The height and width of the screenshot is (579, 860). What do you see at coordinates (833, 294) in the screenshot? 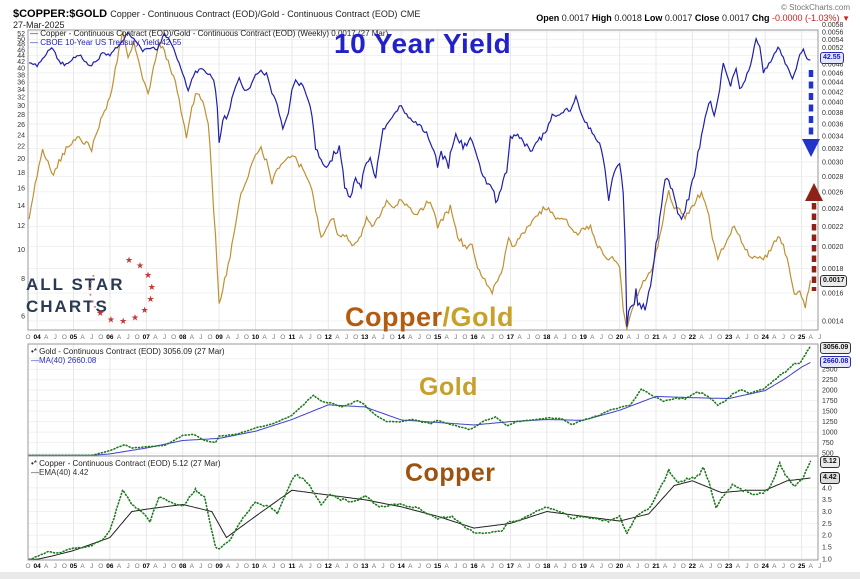
I see `svg-text: 0.0016` at bounding box center [833, 294].